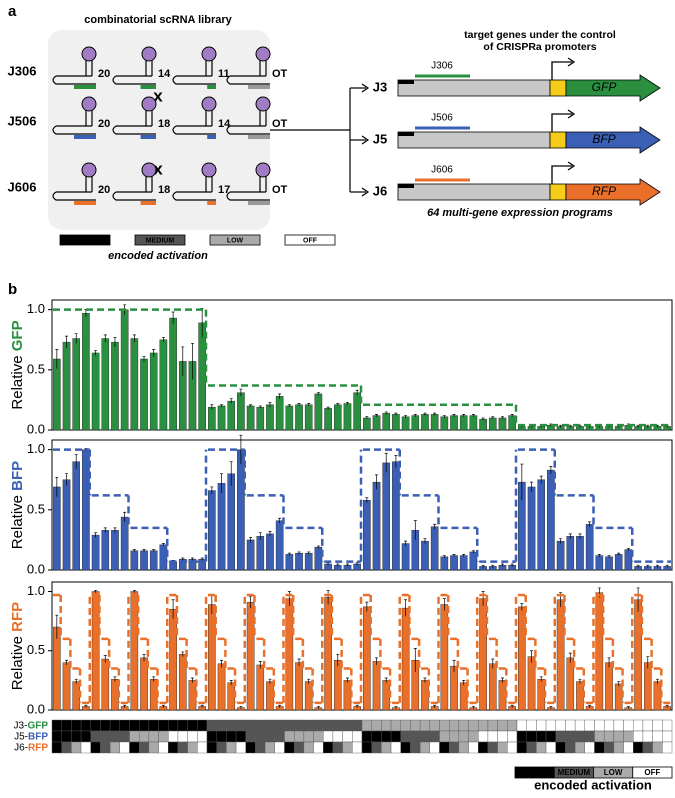  What do you see at coordinates (652, 772) in the screenshot?
I see `legend-label: OFF` at bounding box center [652, 772].